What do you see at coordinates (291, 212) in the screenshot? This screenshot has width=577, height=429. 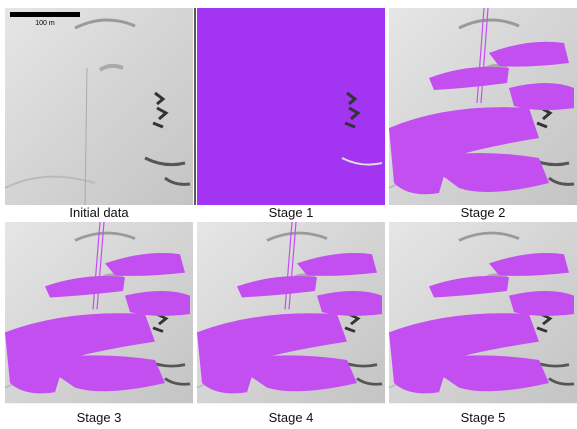 I see `caption: Stage 1` at bounding box center [291, 212].